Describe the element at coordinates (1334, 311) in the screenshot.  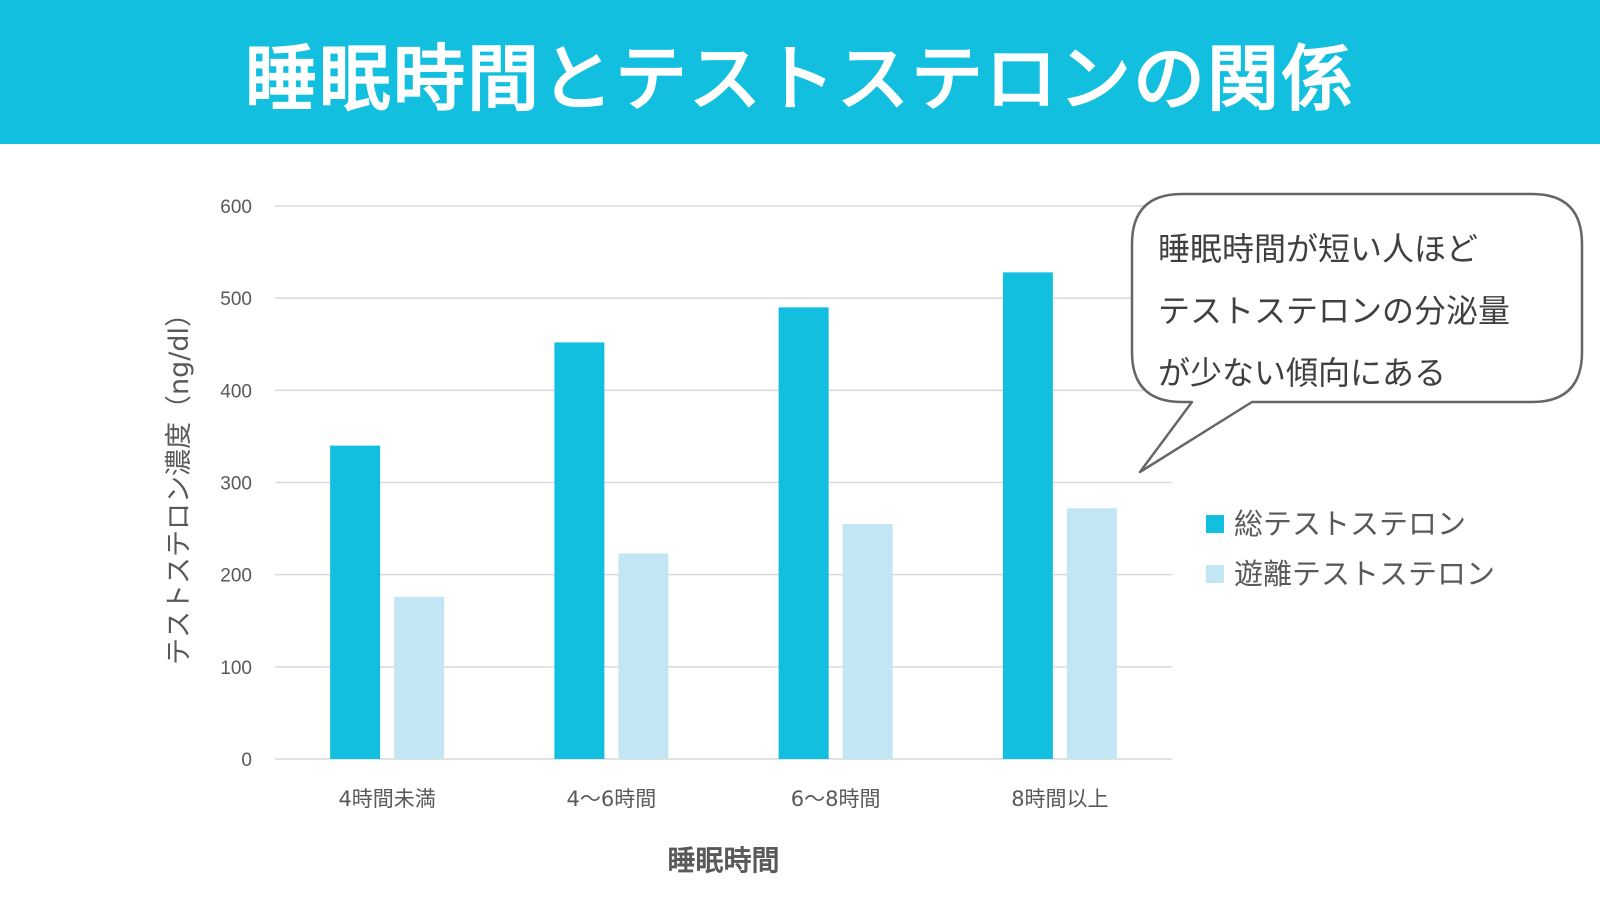
I see `callout-line: テストステロンの分泌量` at that location.